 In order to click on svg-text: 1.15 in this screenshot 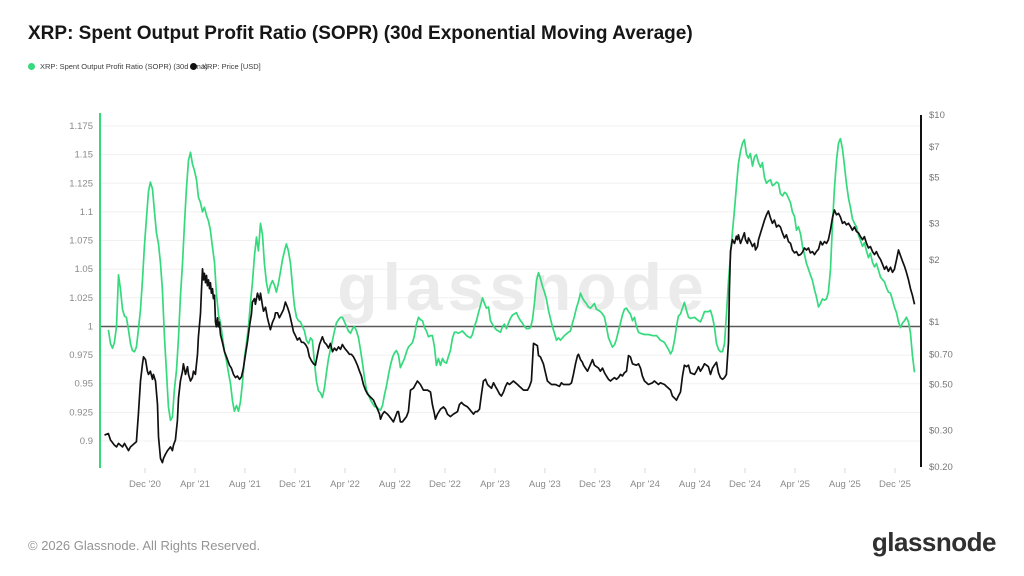, I will do `click(84, 155)`.